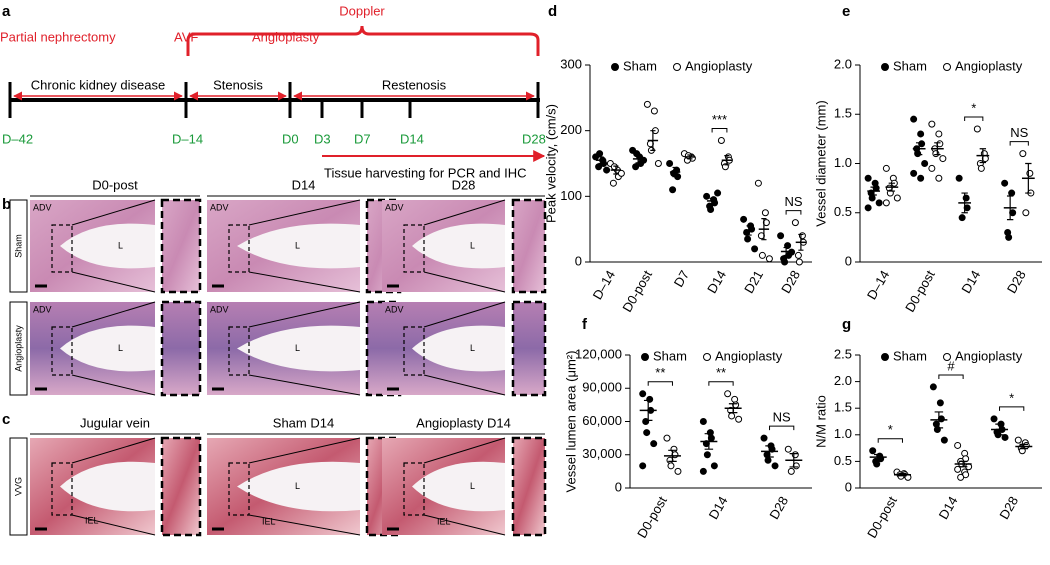  Describe the element at coordinates (322, 138) in the screenshot. I see `day-label: D3` at that location.